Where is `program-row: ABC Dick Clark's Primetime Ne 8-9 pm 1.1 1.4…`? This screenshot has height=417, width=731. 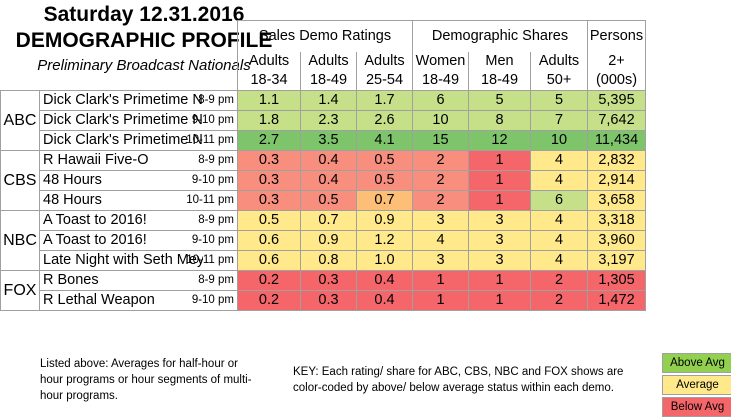
program-row: ABC Dick Clark's Primetime Ne 8-9 pm 1.1 1.4… is located at coordinates (357, 120).